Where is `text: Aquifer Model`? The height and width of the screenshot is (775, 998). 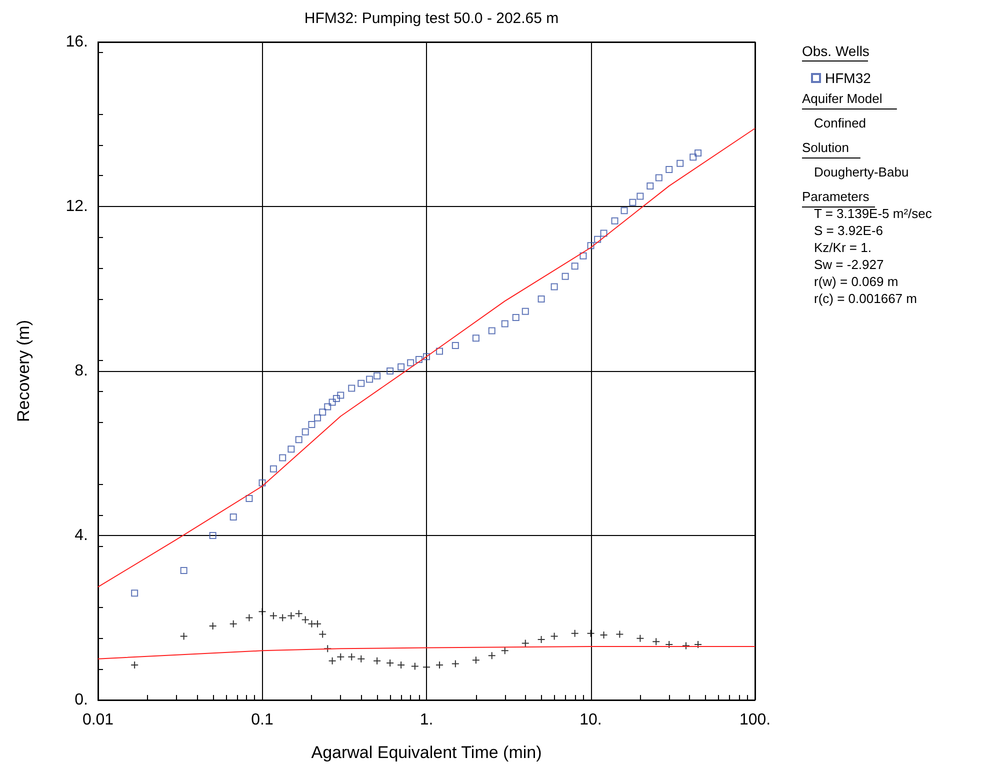 text: Aquifer Model is located at coordinates (842, 98).